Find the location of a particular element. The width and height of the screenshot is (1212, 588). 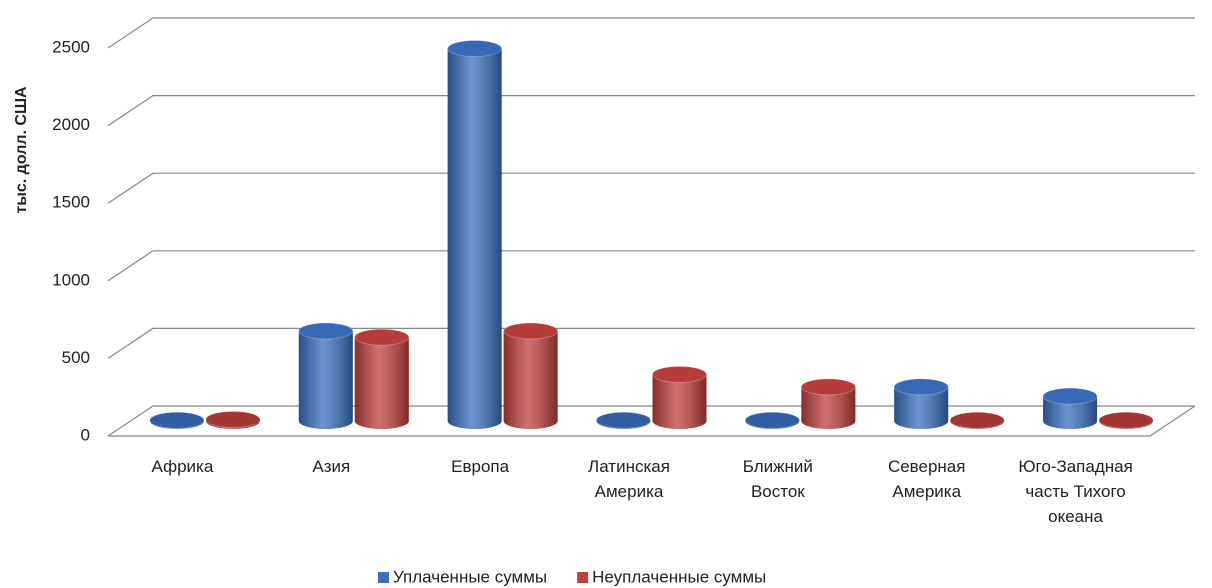

x-tick-label-line: Восток is located at coordinates (778, 491).